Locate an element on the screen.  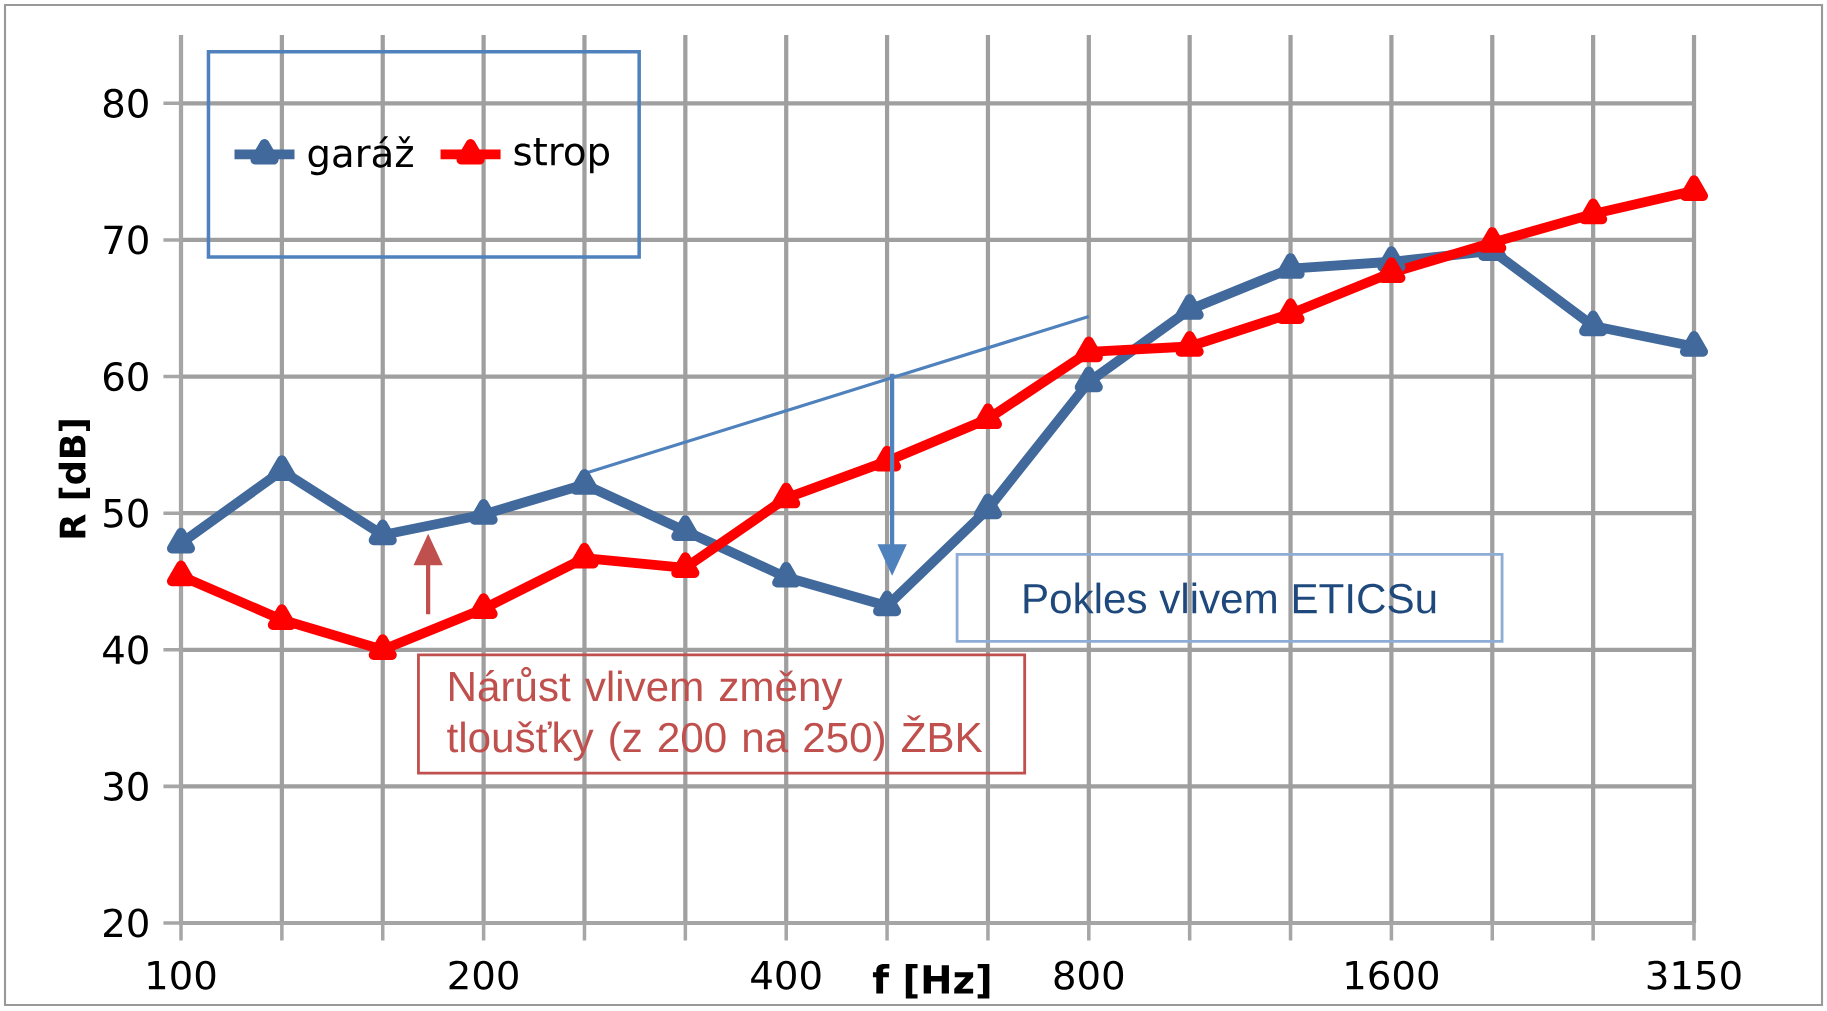
y-tick-label: 60 is located at coordinates (125, 377).